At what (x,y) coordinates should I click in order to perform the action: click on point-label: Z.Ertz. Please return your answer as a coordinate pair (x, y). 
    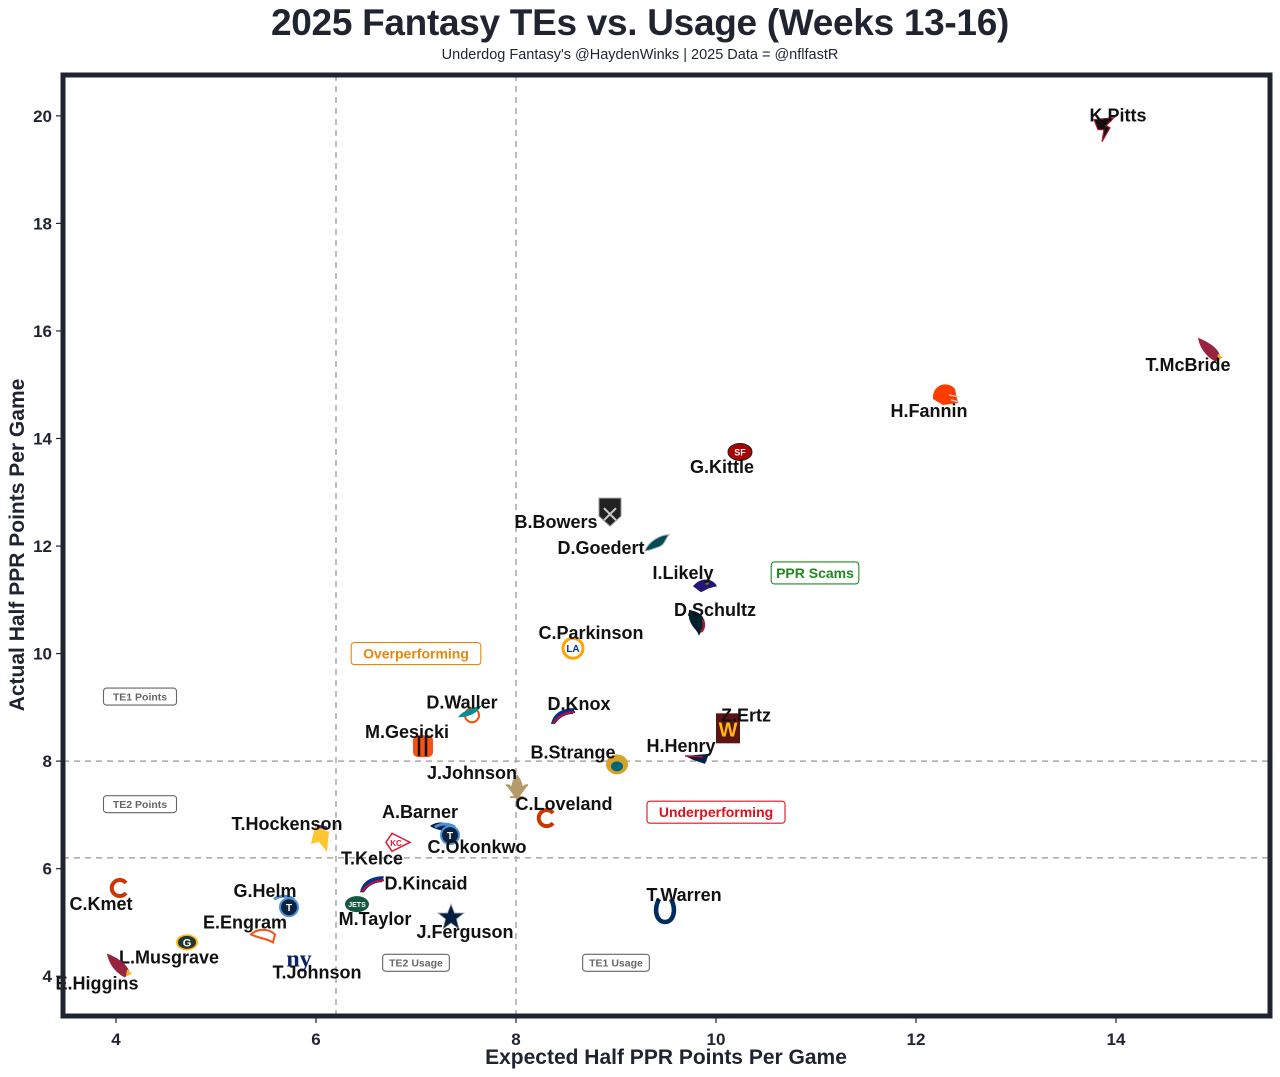
    Looking at the image, I should click on (746, 715).